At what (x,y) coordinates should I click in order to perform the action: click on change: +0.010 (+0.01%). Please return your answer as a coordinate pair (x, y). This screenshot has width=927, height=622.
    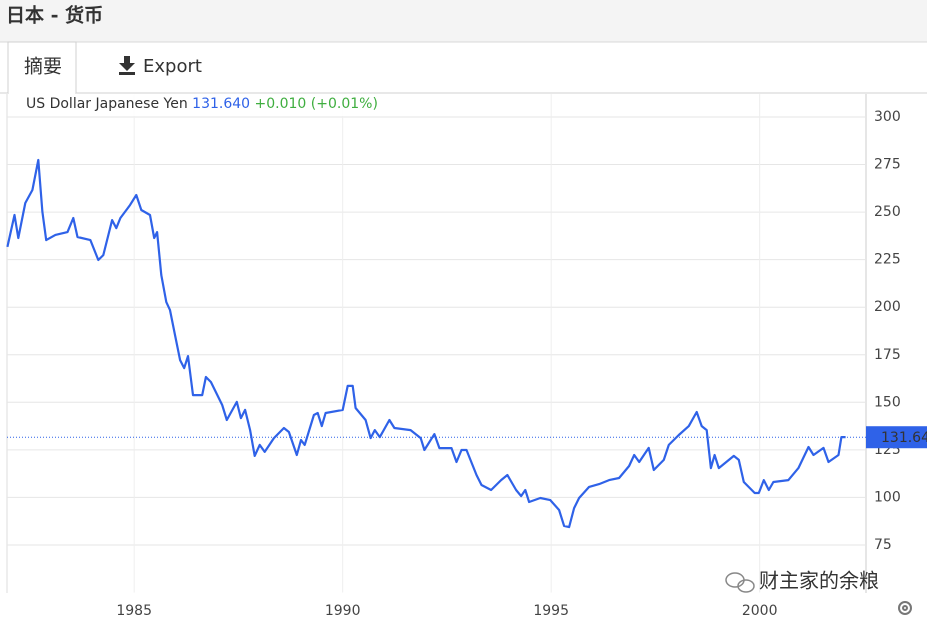
    Looking at the image, I should click on (316, 104).